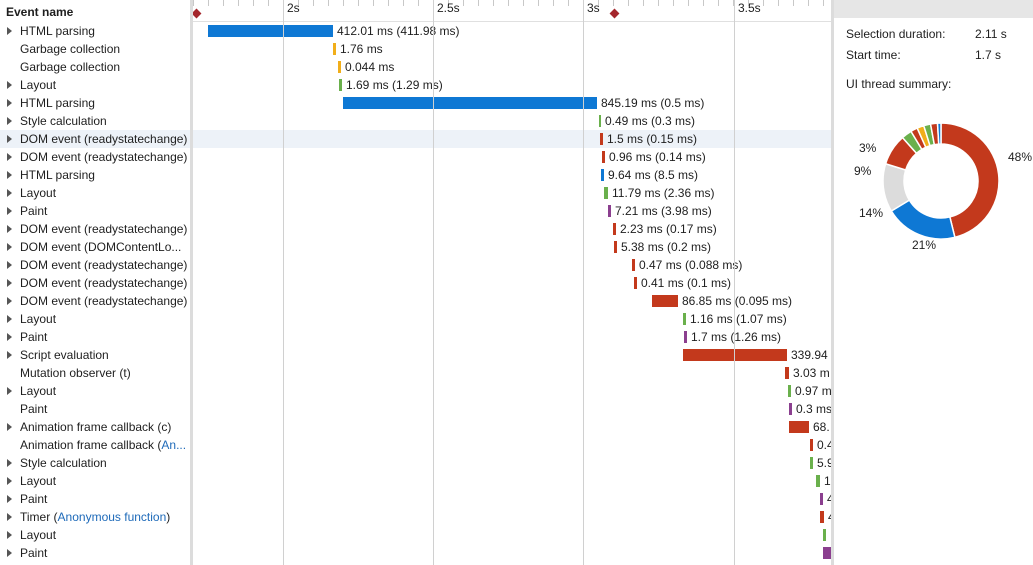 This screenshot has width=1033, height=565. I want to click on timeline-row: 0.3 ms, so click(512, 409).